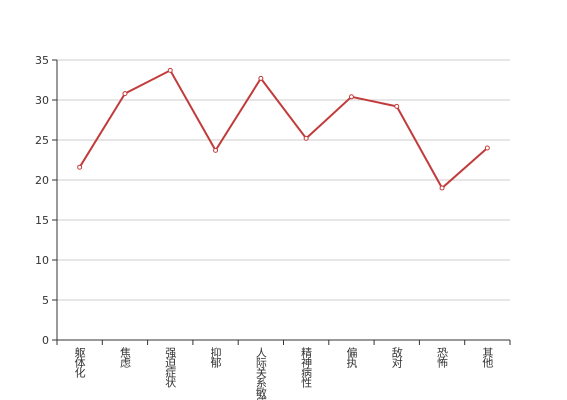 This screenshot has height=400, width=567. I want to click on y-tick-label: 0, so click(45, 340).